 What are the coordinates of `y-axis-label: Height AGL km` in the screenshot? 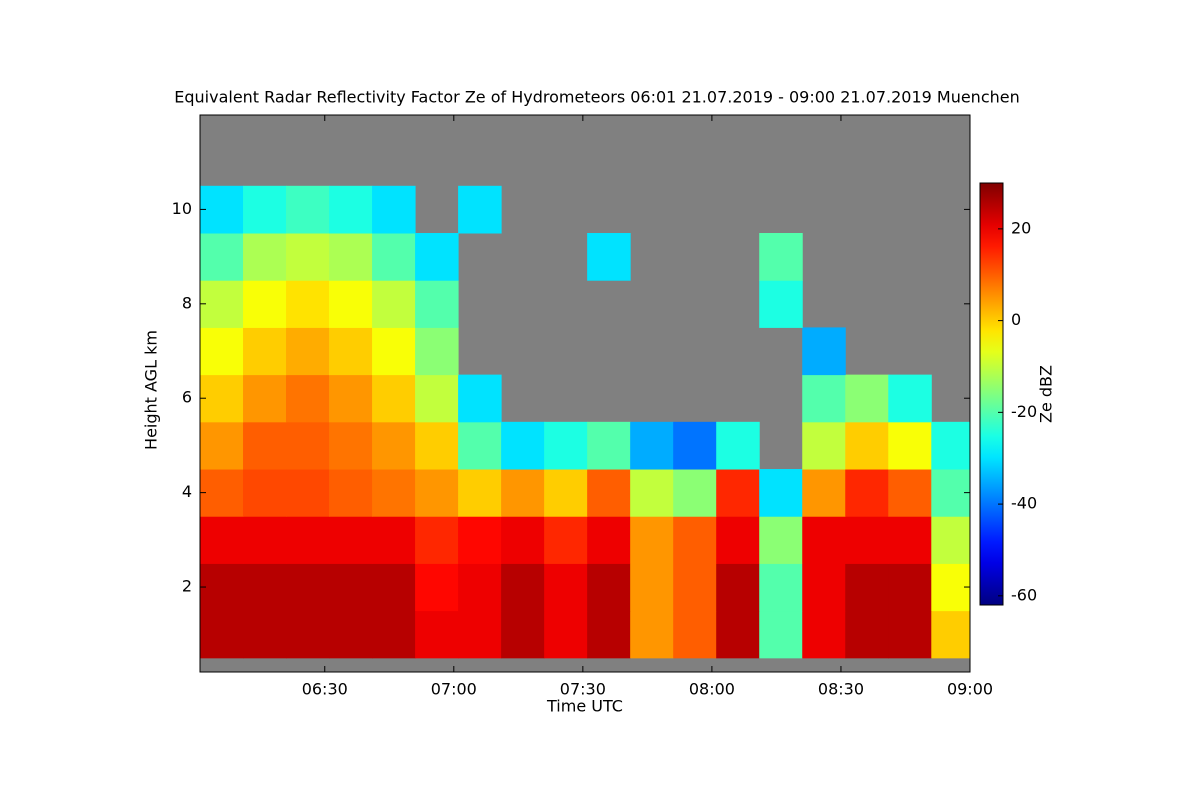 It's located at (151, 390).